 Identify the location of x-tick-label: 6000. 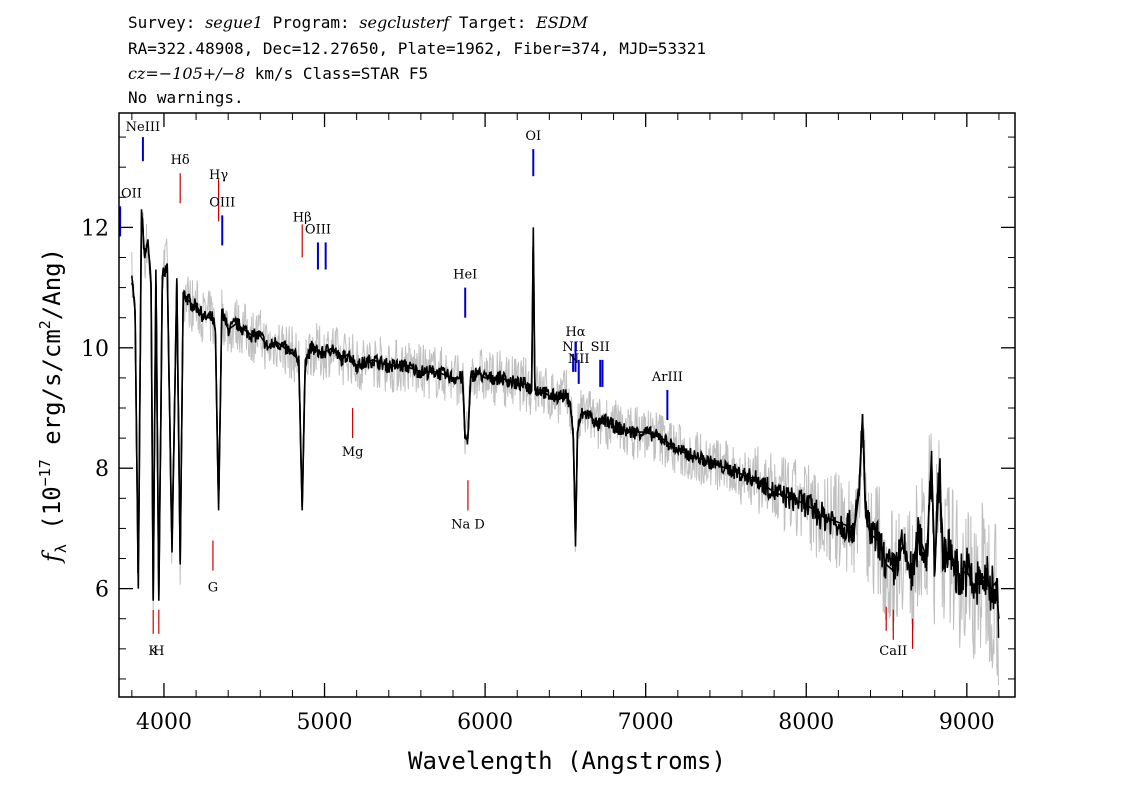
(485, 722).